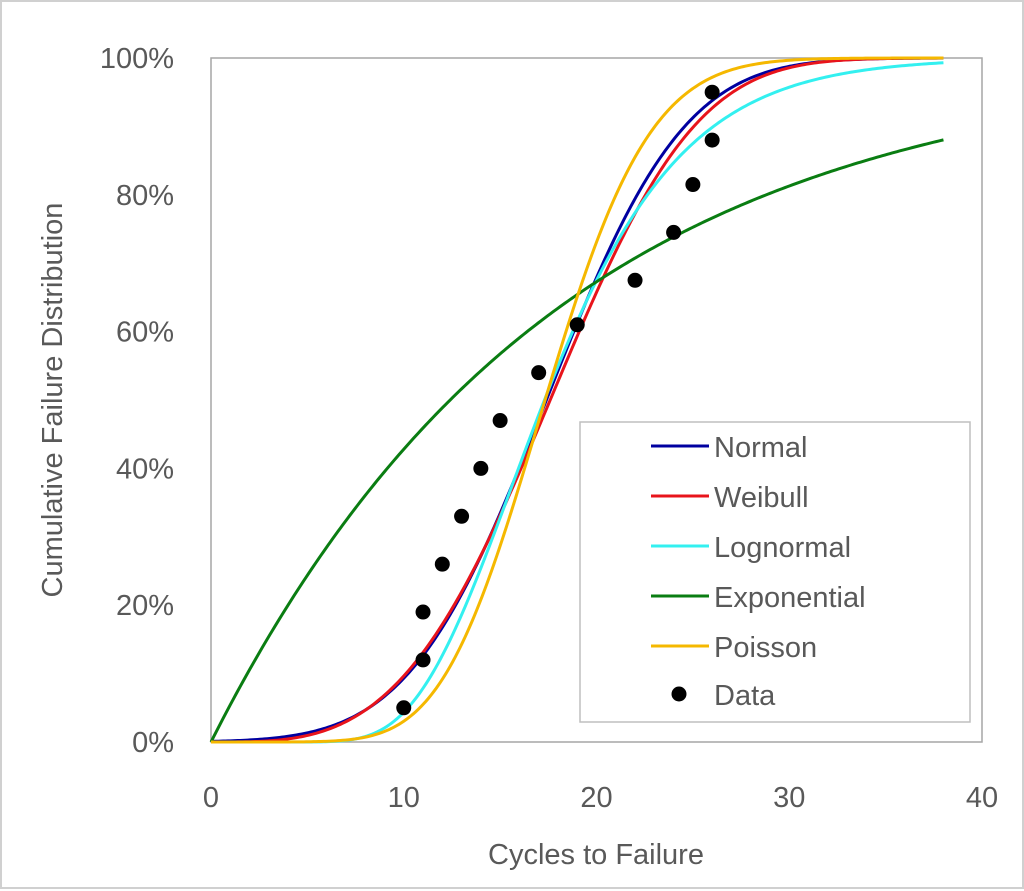 The width and height of the screenshot is (1024, 891). Describe the element at coordinates (982, 798) in the screenshot. I see `x-tick-label: 40` at that location.